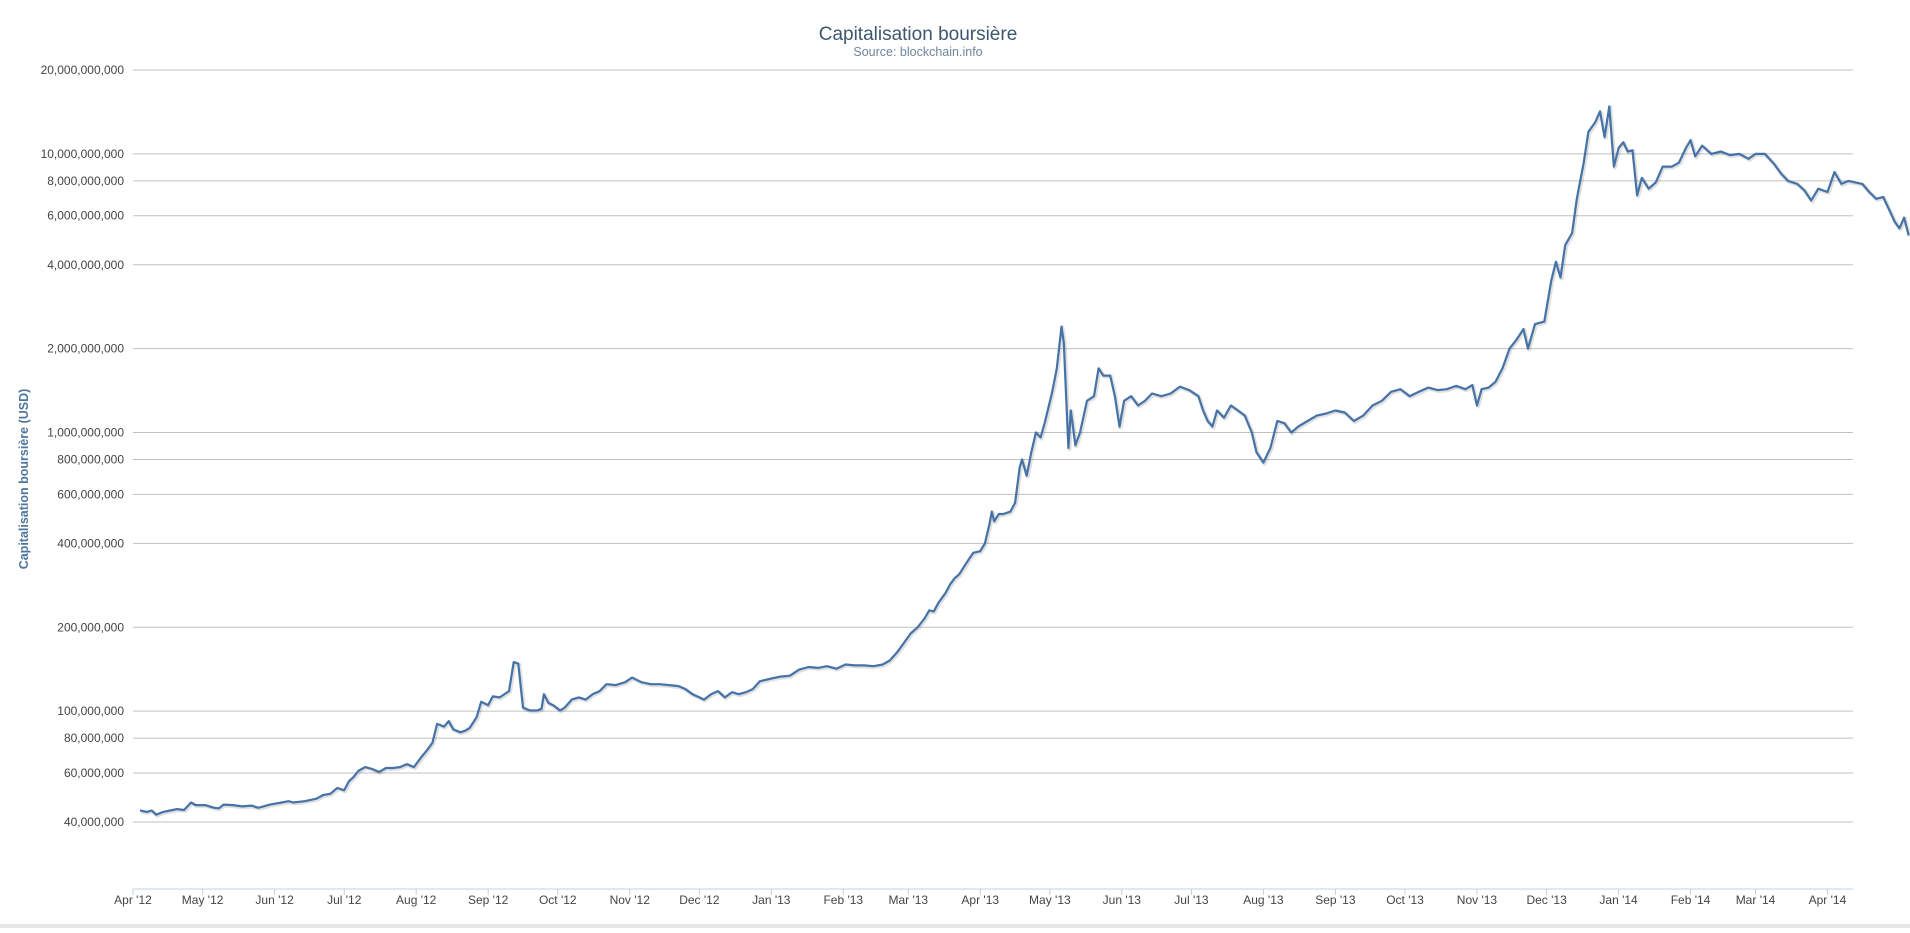 The image size is (1910, 933). I want to click on x-tick-label: Jul '13, so click(1191, 900).